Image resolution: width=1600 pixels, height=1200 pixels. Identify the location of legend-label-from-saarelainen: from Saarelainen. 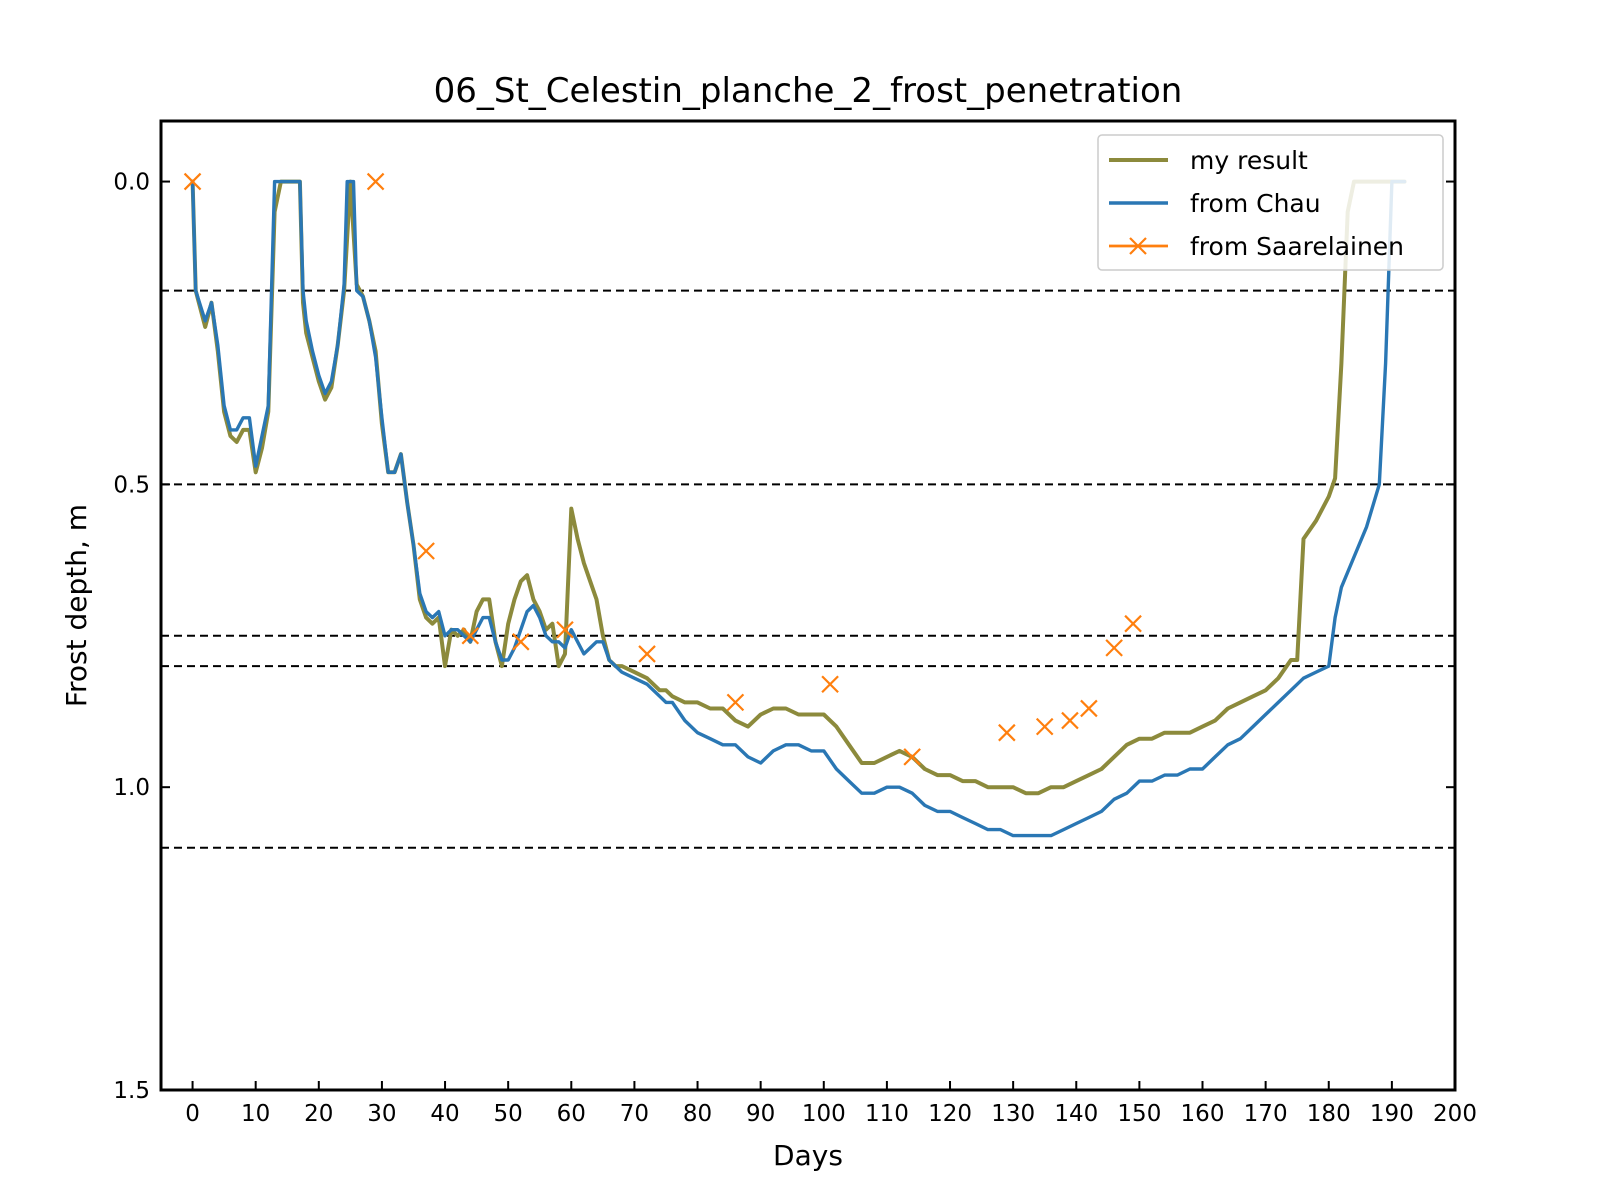
(1297, 246).